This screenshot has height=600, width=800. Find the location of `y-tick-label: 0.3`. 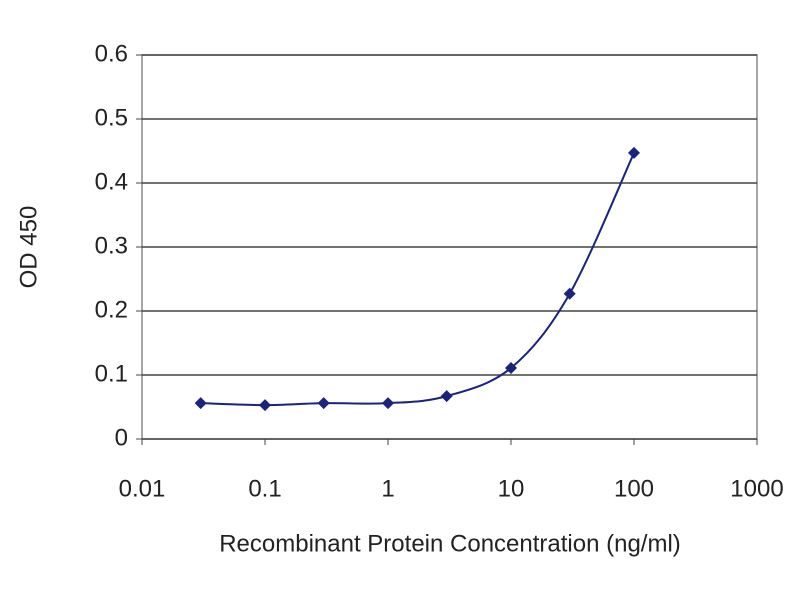

y-tick-label: 0.3 is located at coordinates (111, 245).